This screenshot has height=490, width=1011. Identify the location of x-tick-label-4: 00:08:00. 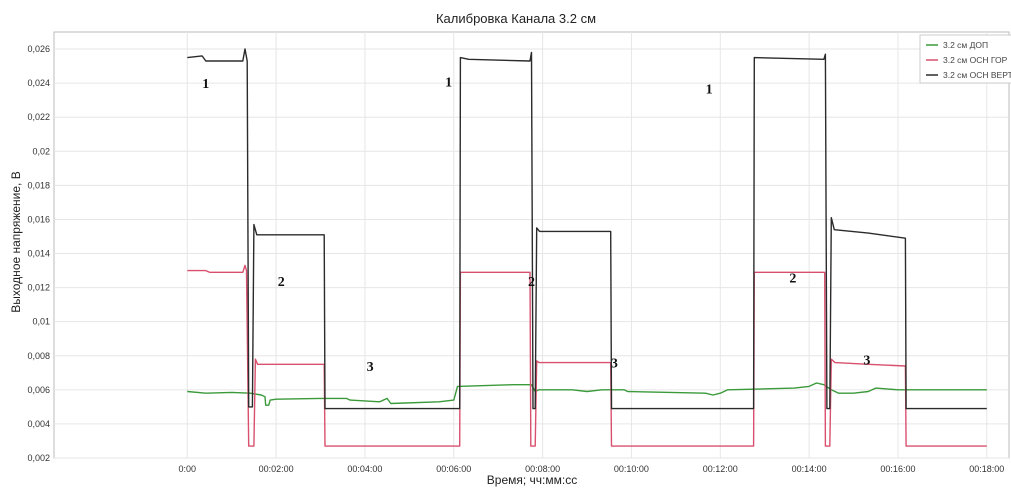
(542, 469).